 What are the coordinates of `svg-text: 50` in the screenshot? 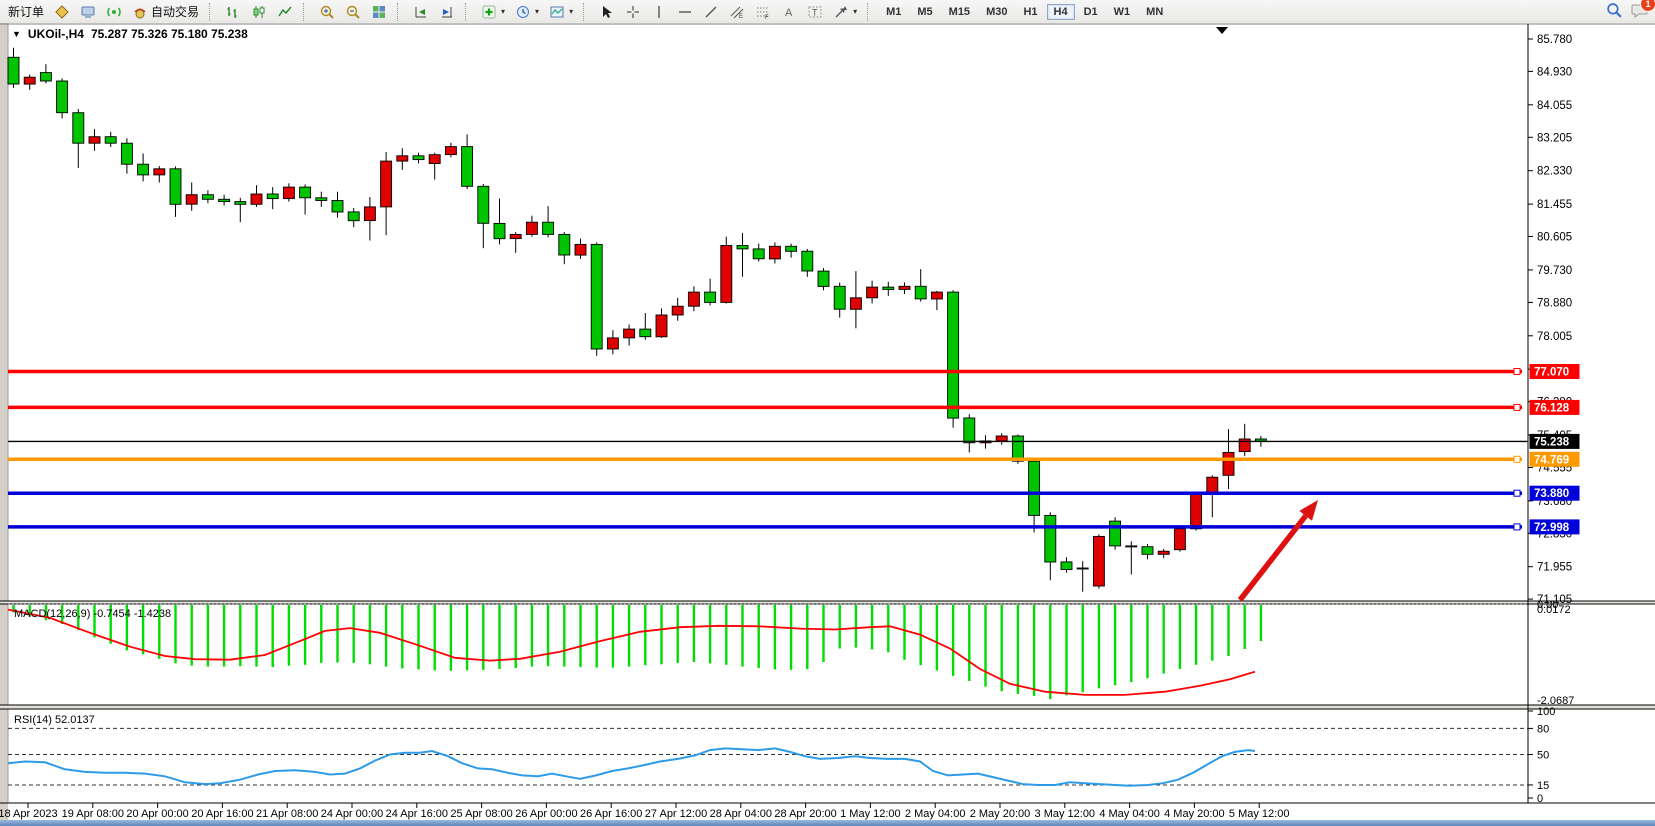 It's located at (1543, 756).